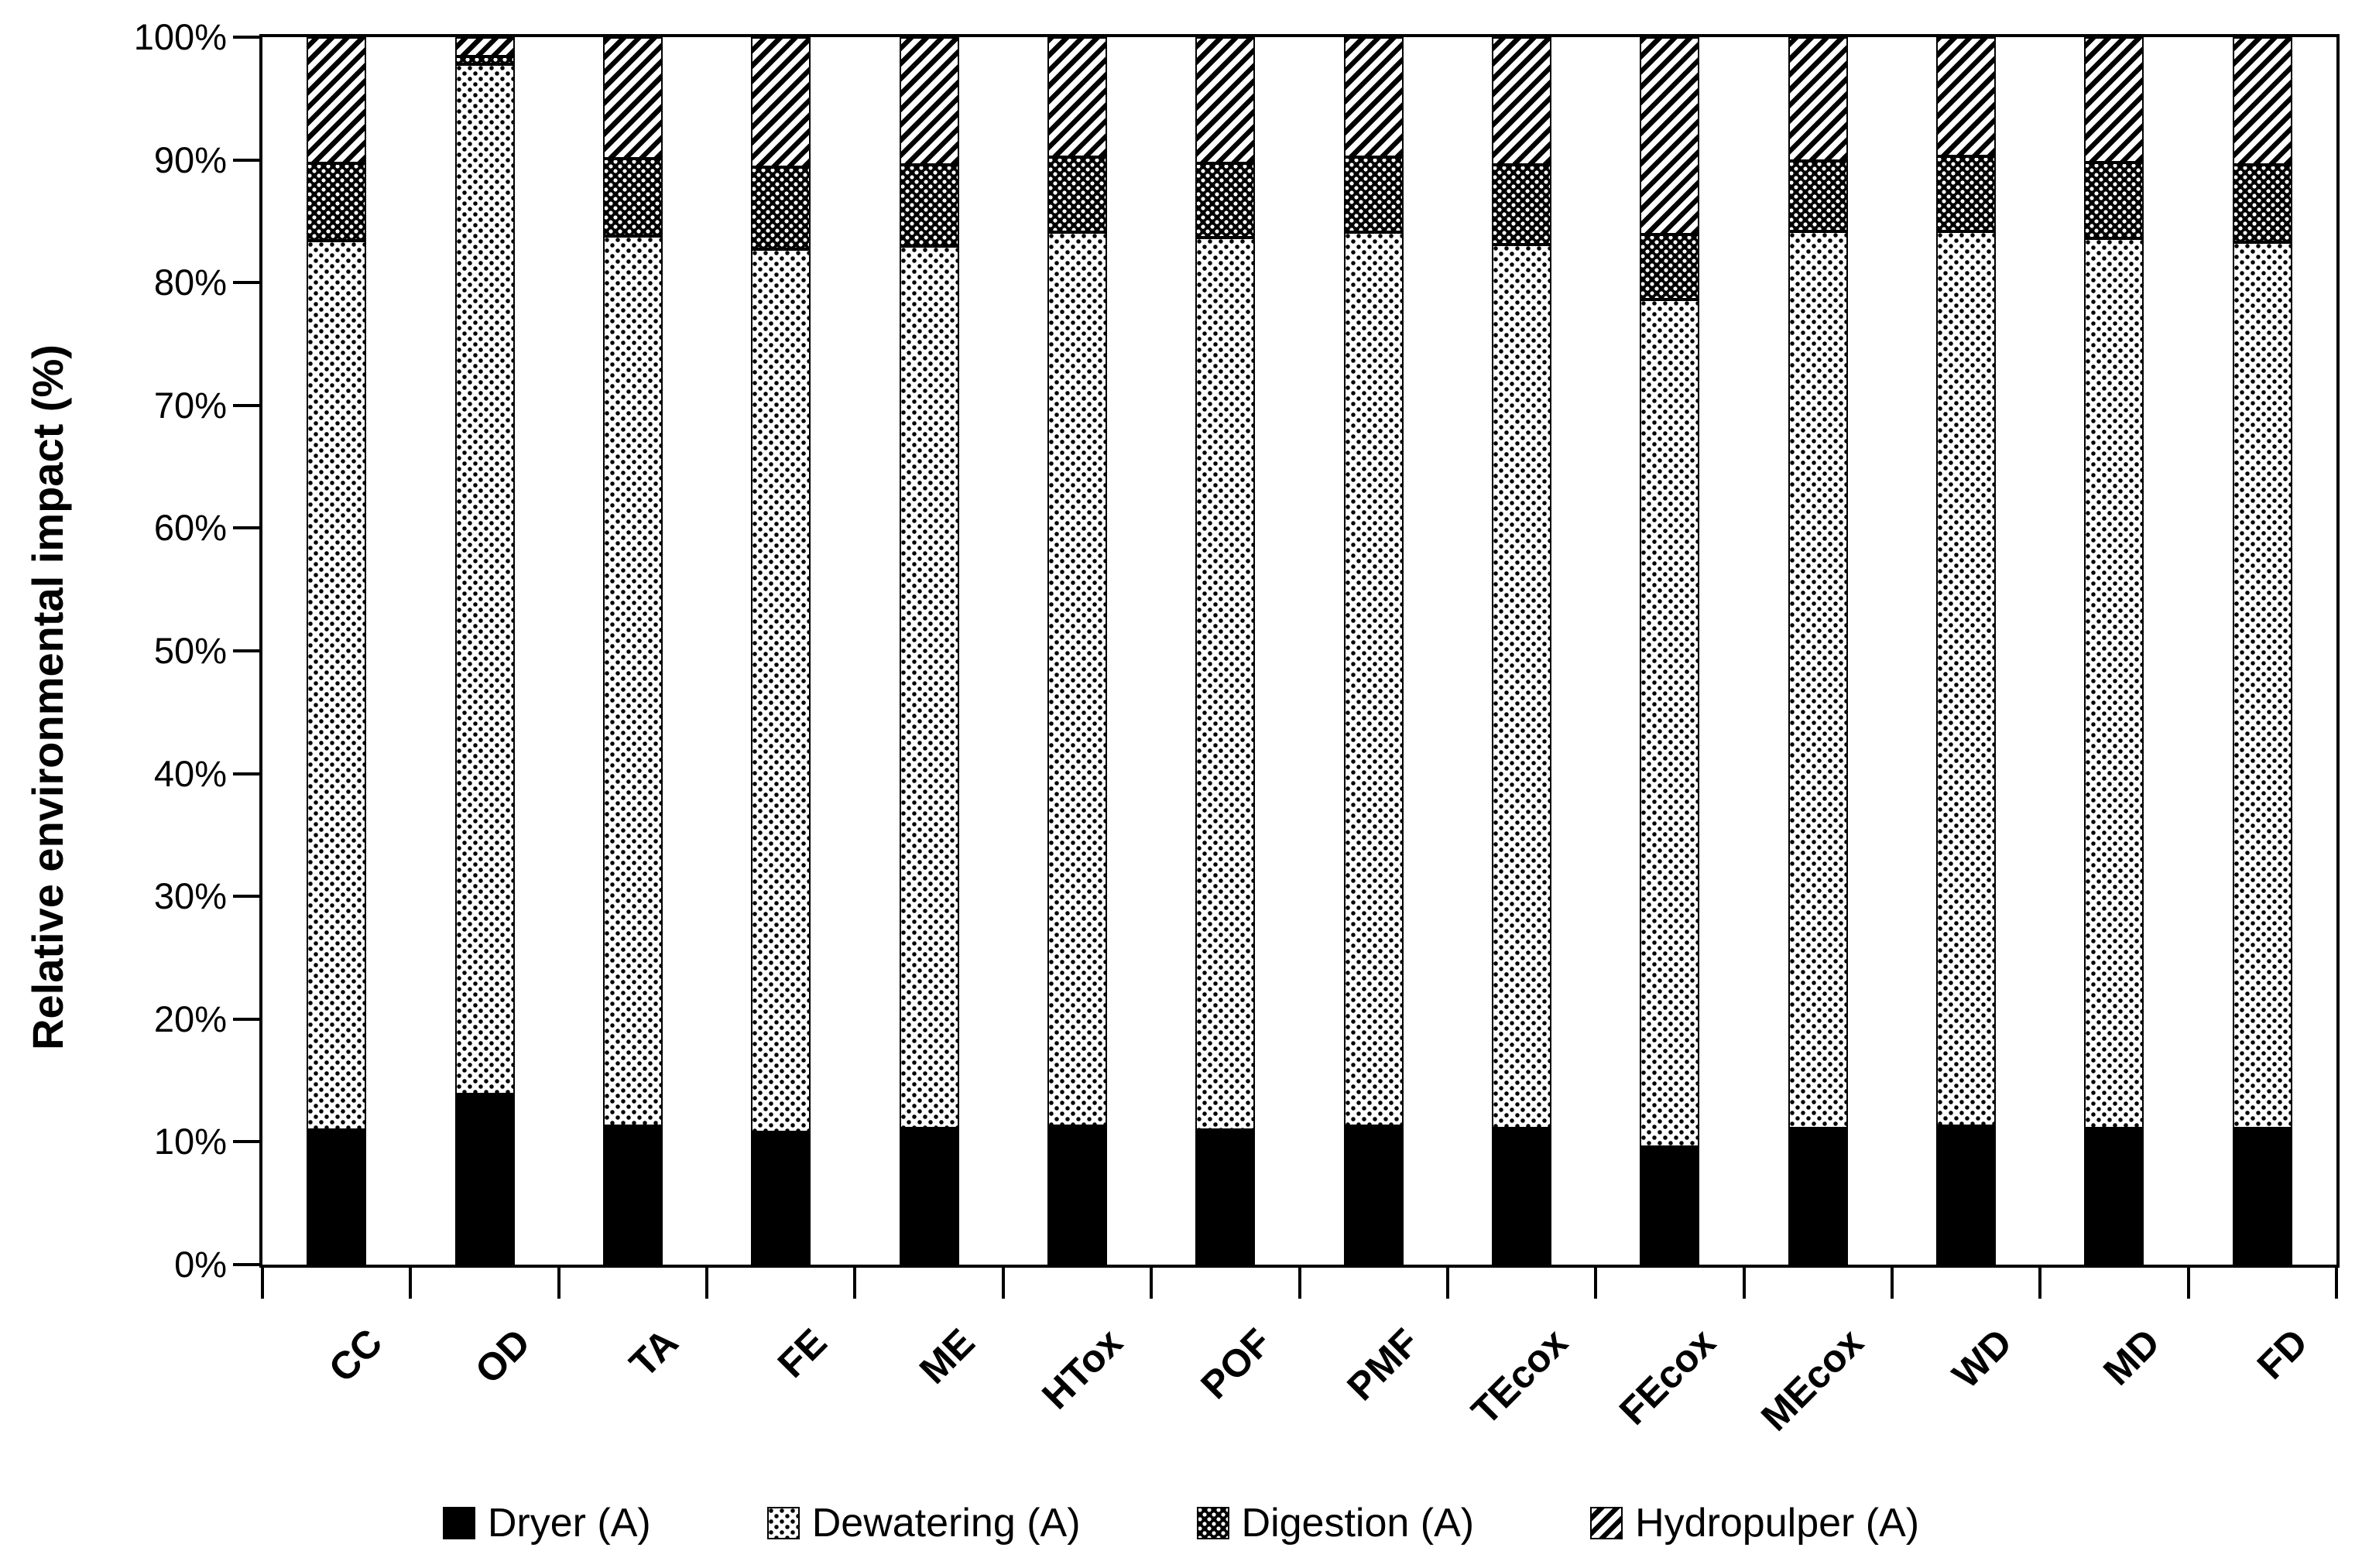  What do you see at coordinates (1669, 723) in the screenshot?
I see `segment-FEcox-DewateringA` at bounding box center [1669, 723].